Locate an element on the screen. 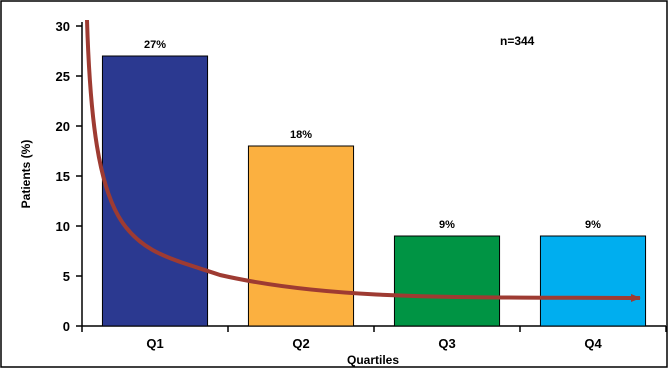 This screenshot has width=668, height=368. y-tick-label: 0 is located at coordinates (66, 326).